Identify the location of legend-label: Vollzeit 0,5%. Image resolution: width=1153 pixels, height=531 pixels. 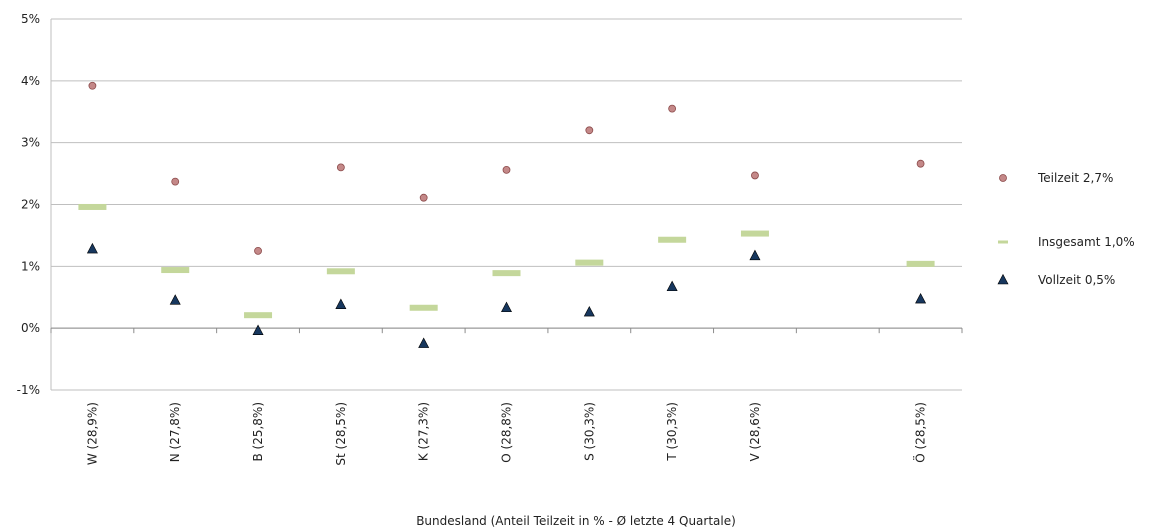
(1076, 280).